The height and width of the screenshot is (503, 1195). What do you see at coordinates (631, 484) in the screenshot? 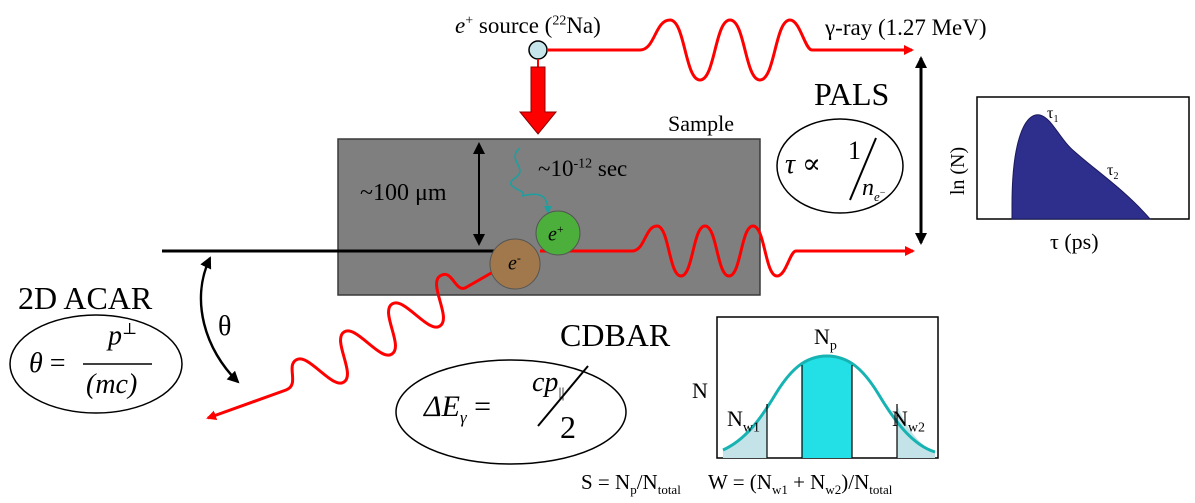
I see `s-formula: S = Np/Ntotal` at bounding box center [631, 484].